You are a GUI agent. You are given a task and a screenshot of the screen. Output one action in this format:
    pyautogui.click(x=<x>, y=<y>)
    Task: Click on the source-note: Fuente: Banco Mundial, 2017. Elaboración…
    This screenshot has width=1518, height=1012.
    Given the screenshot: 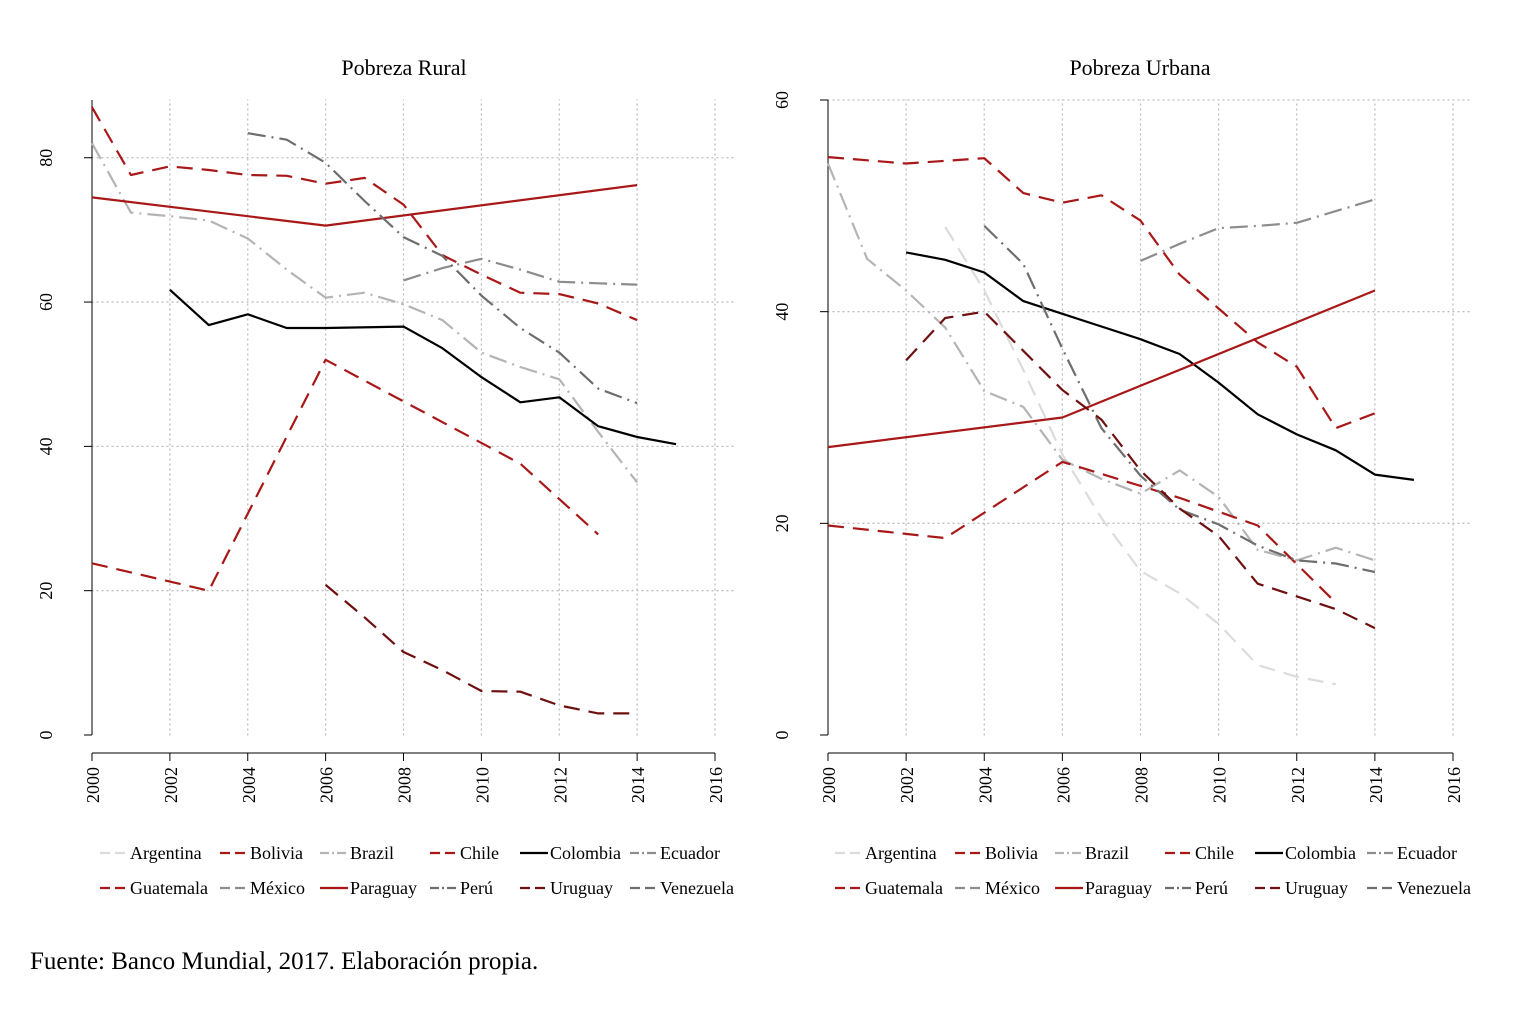 What is the action you would take?
    pyautogui.click(x=284, y=961)
    